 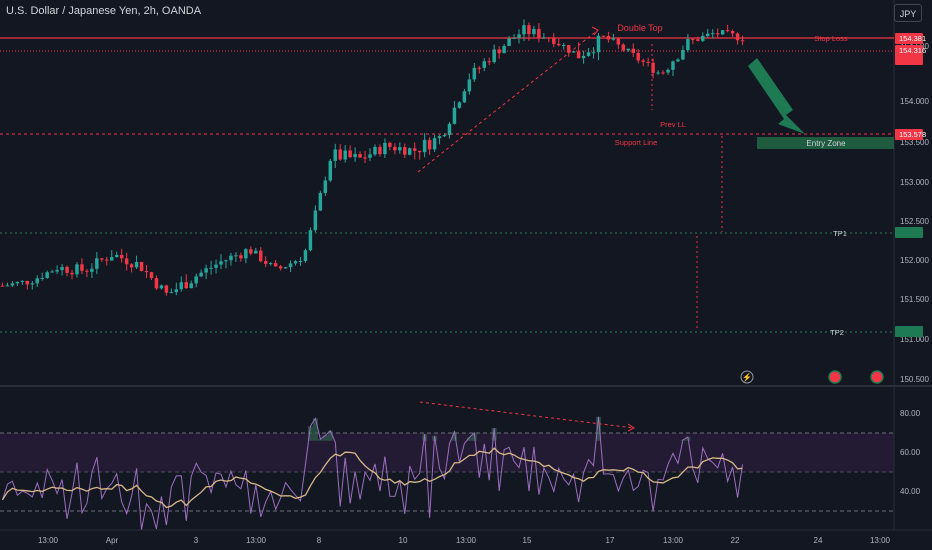 What do you see at coordinates (825, 143) in the screenshot?
I see `entry-zone-box` at bounding box center [825, 143].